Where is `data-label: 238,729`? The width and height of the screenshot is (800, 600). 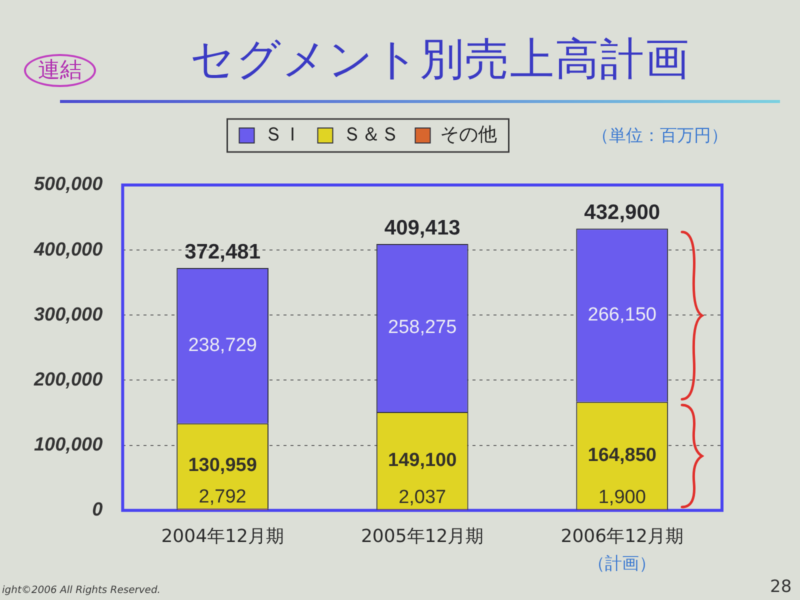
data-label: 238,729 is located at coordinates (222, 345).